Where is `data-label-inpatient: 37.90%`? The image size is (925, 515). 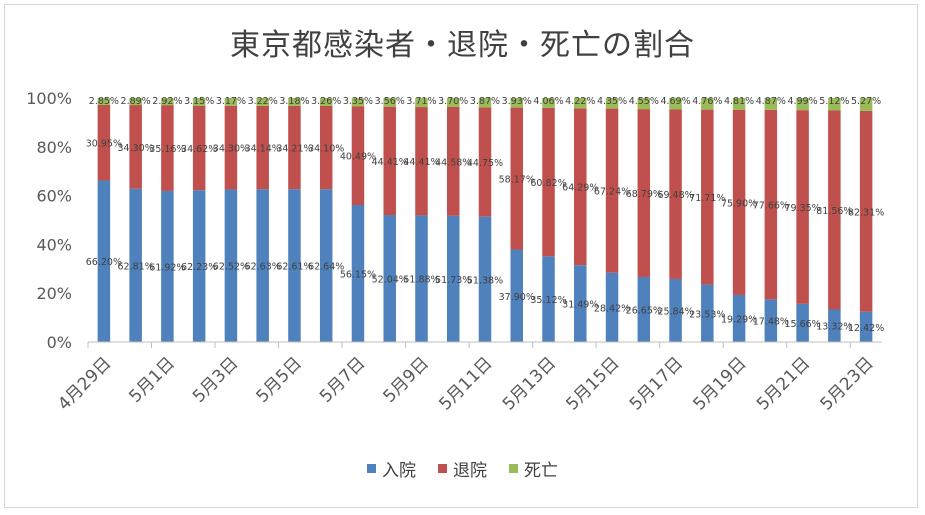 data-label-inpatient: 37.90% is located at coordinates (517, 297).